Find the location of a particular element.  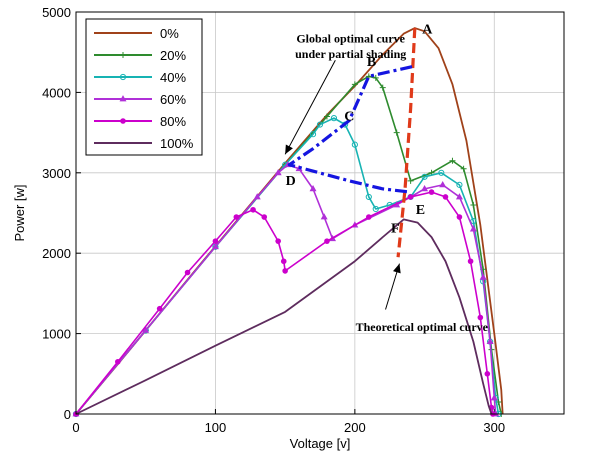

legend-label: 60% is located at coordinates (173, 99).